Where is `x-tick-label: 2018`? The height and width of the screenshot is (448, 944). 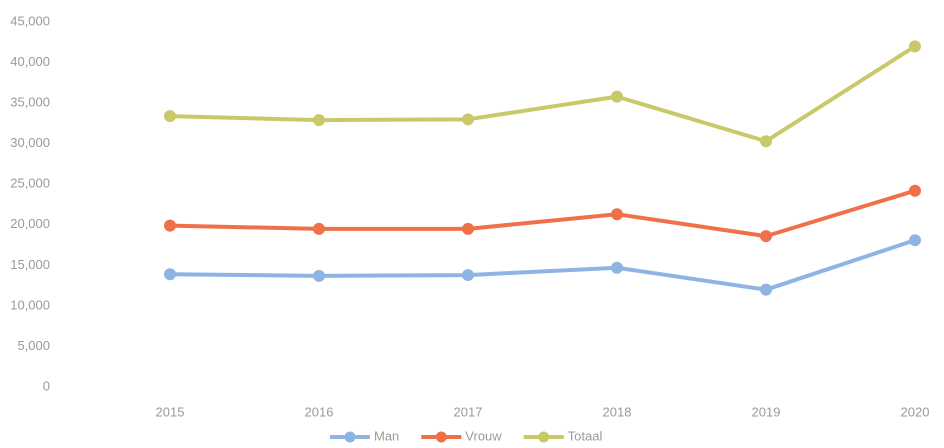
x-tick-label: 2018 is located at coordinates (617, 411).